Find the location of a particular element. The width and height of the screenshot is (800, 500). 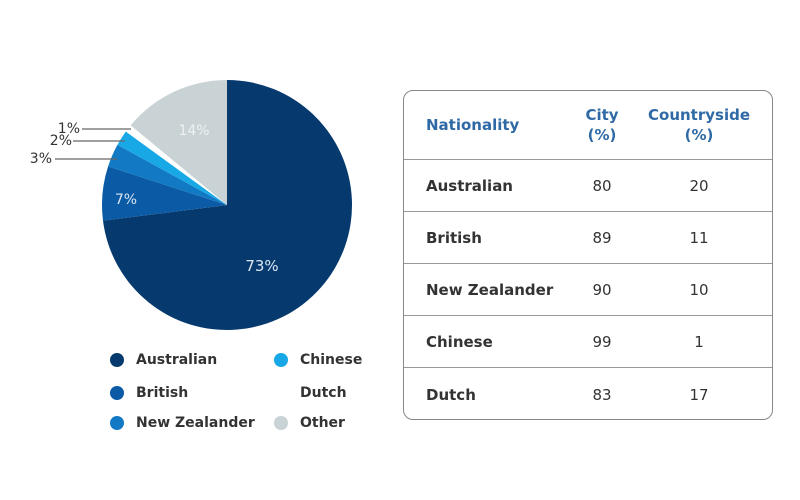

legend-item-british: British is located at coordinates (149, 393).